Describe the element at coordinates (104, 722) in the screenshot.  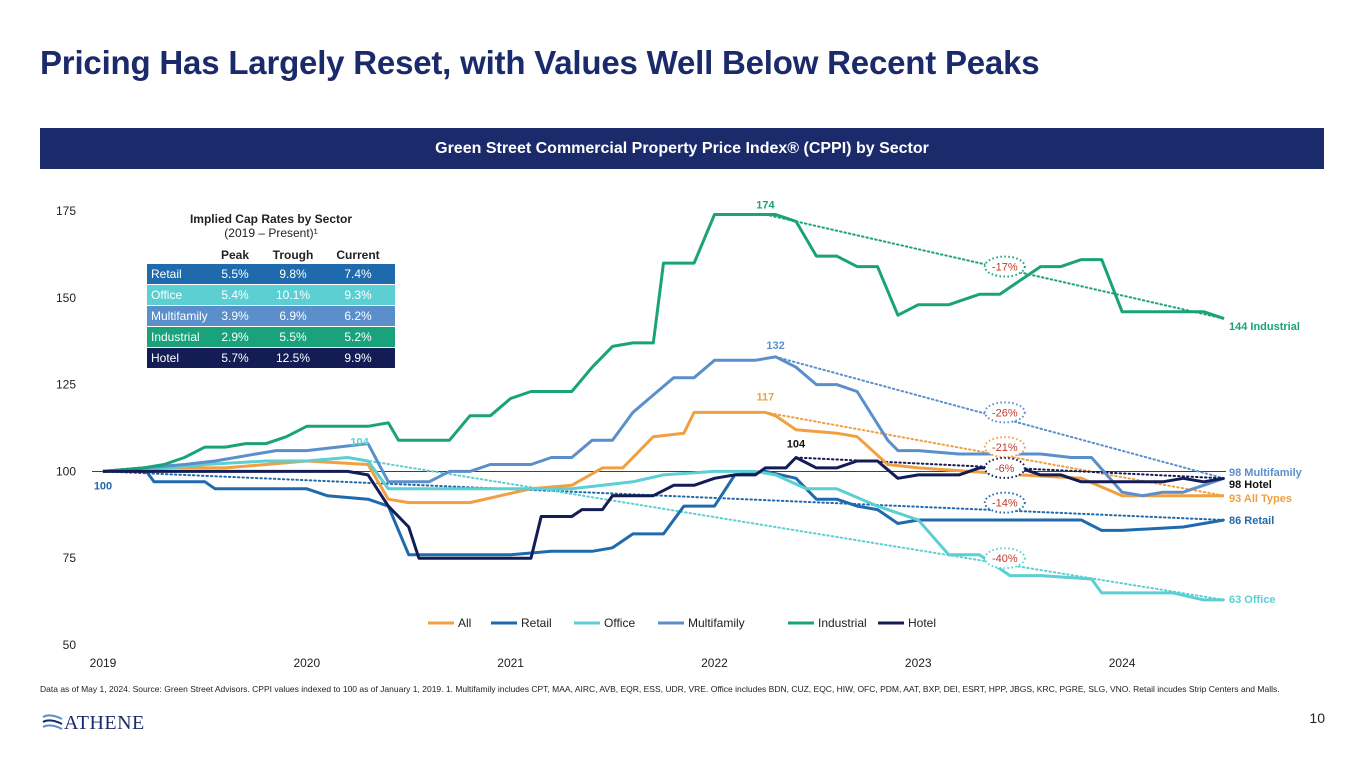
I see `logo-text: ATHENE` at that location.